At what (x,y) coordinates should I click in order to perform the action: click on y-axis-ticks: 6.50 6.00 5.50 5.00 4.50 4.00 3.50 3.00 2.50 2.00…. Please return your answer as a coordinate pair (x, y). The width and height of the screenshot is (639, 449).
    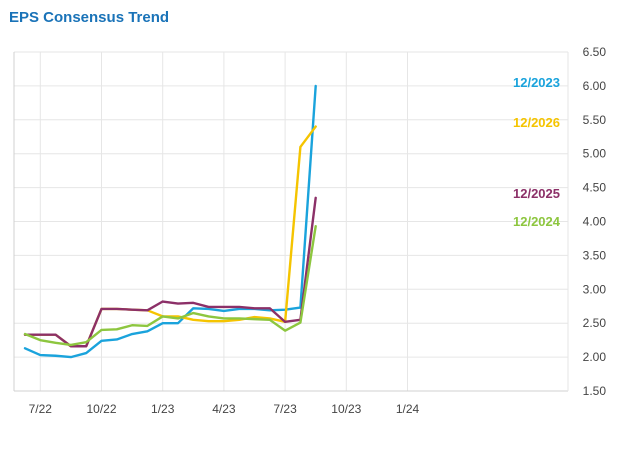
    Looking at the image, I should click on (595, 221).